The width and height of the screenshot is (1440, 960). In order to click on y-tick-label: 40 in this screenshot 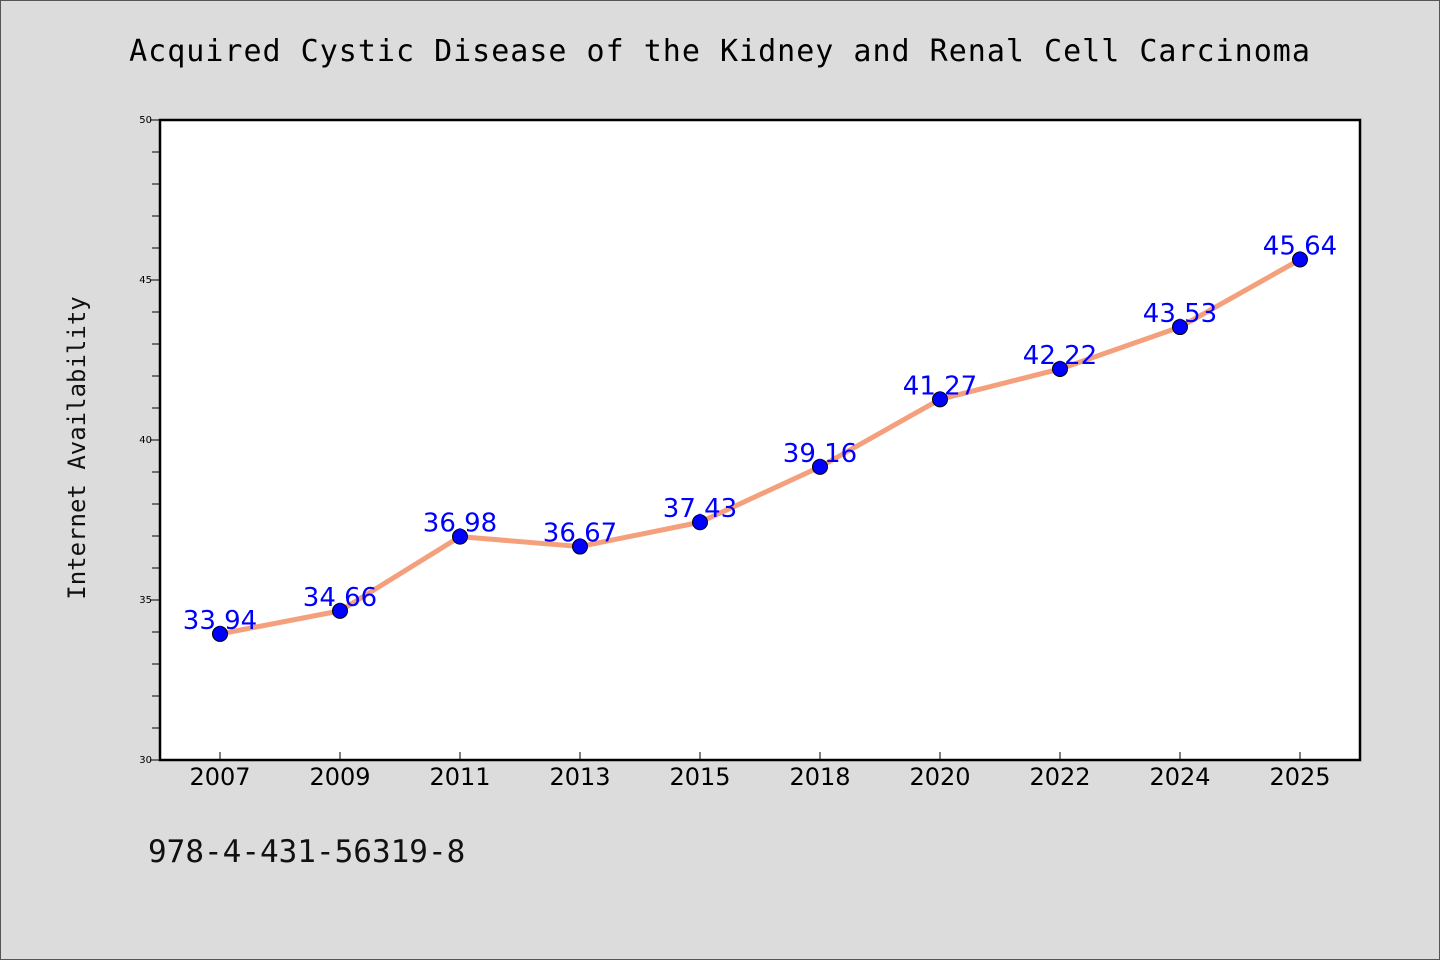, I will do `click(145, 440)`.